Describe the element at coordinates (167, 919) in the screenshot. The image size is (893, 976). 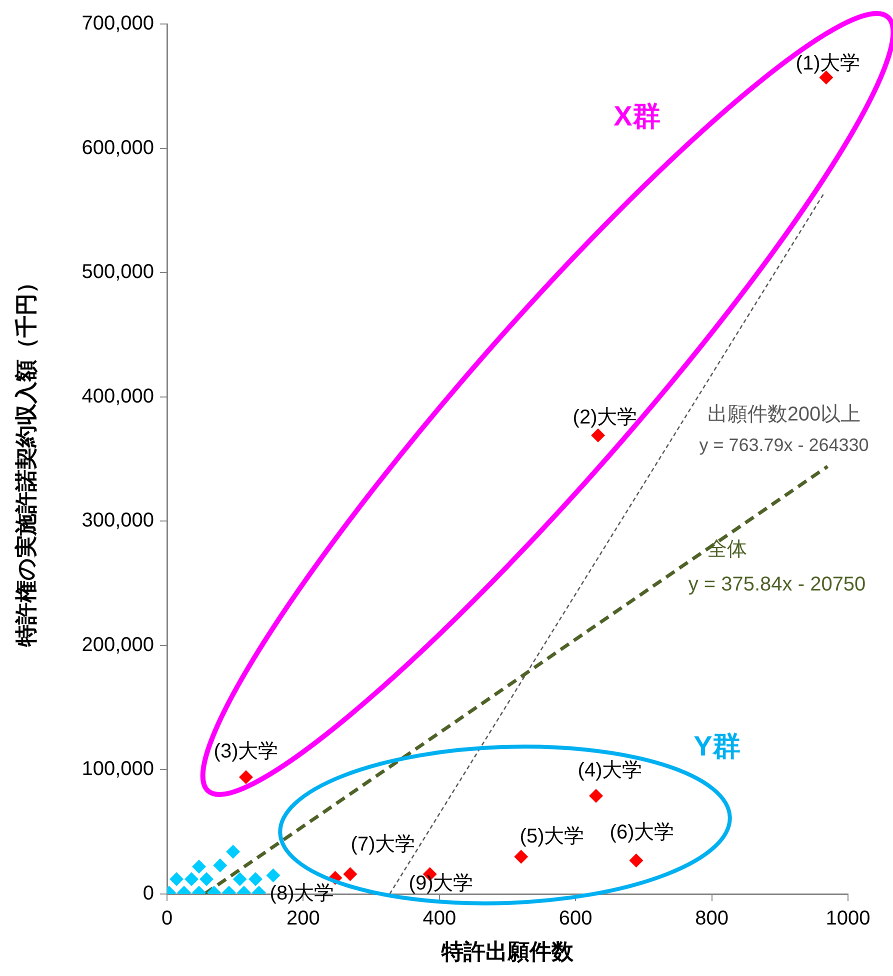
I see `x-tick-label: 0` at that location.